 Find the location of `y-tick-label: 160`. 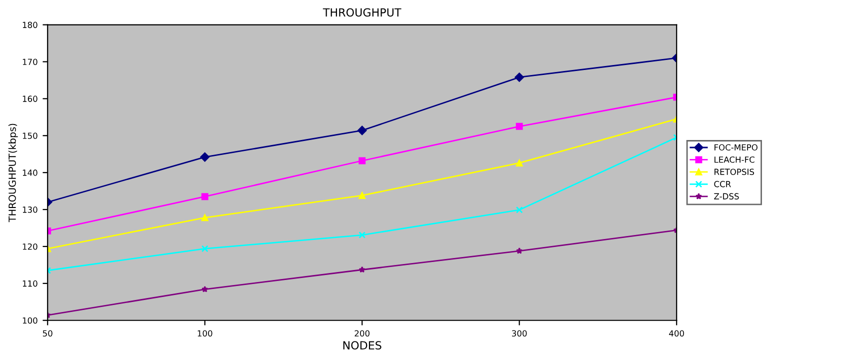

y-tick-label: 160 is located at coordinates (30, 99).